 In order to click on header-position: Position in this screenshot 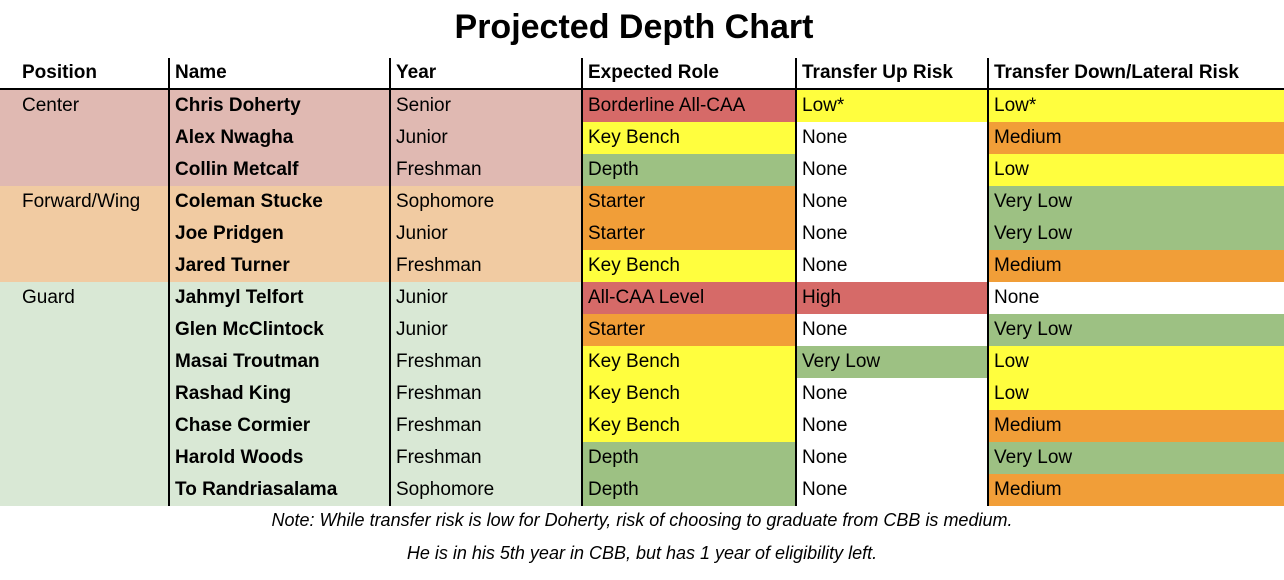, I will do `click(84, 74)`.